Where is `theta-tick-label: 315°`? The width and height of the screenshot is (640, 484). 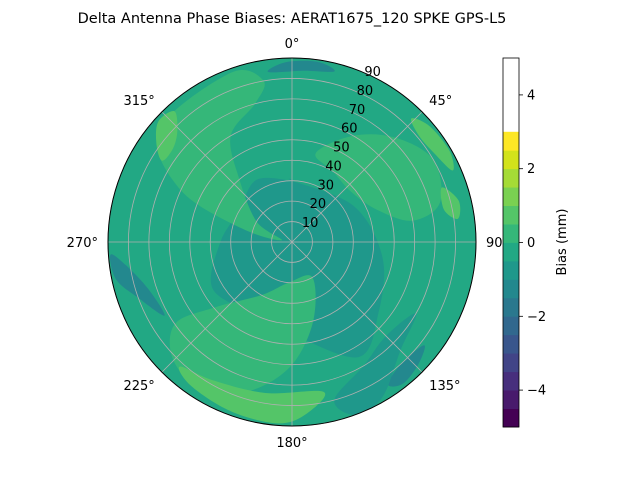
theta-tick-label: 315° is located at coordinates (138, 101).